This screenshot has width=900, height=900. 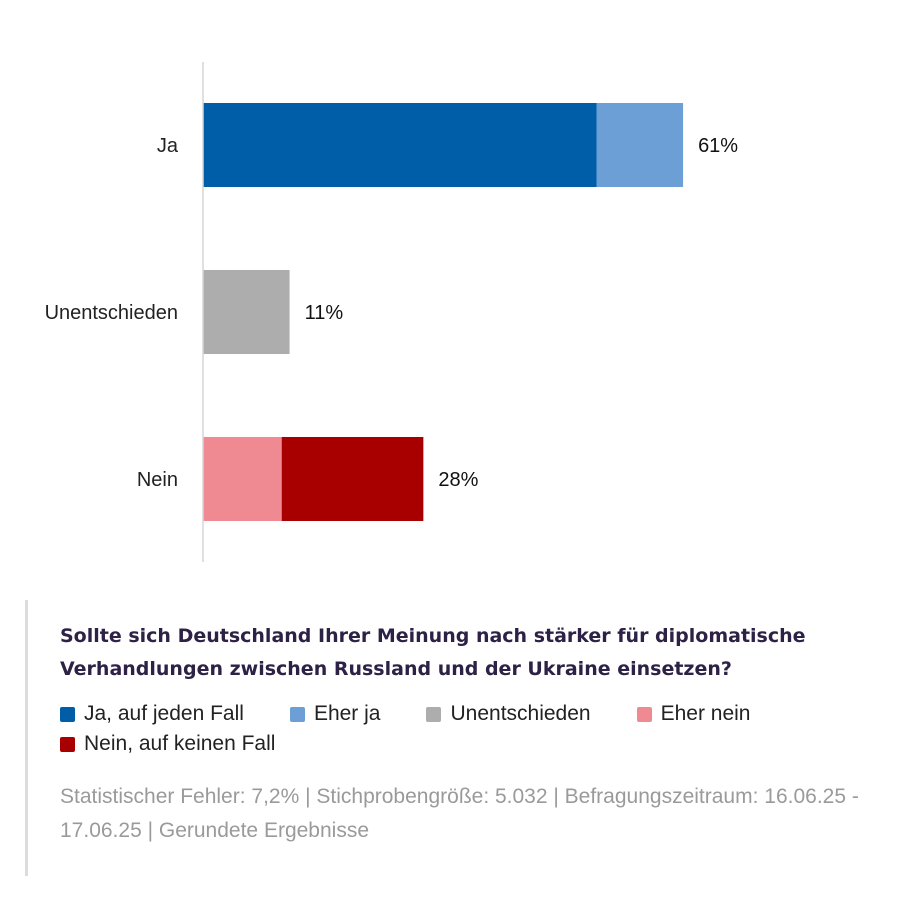 I want to click on legend-item: Unentschieden, so click(x=508, y=714).